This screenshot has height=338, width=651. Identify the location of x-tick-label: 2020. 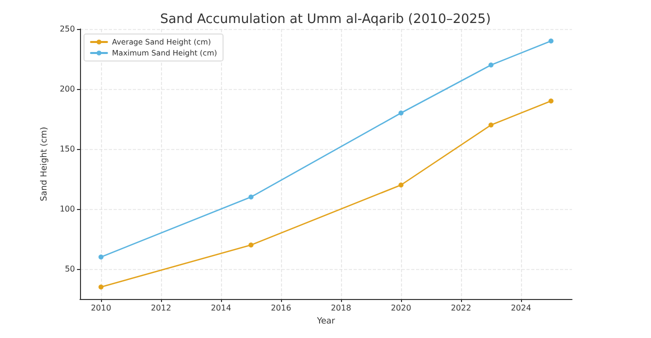
(401, 308).